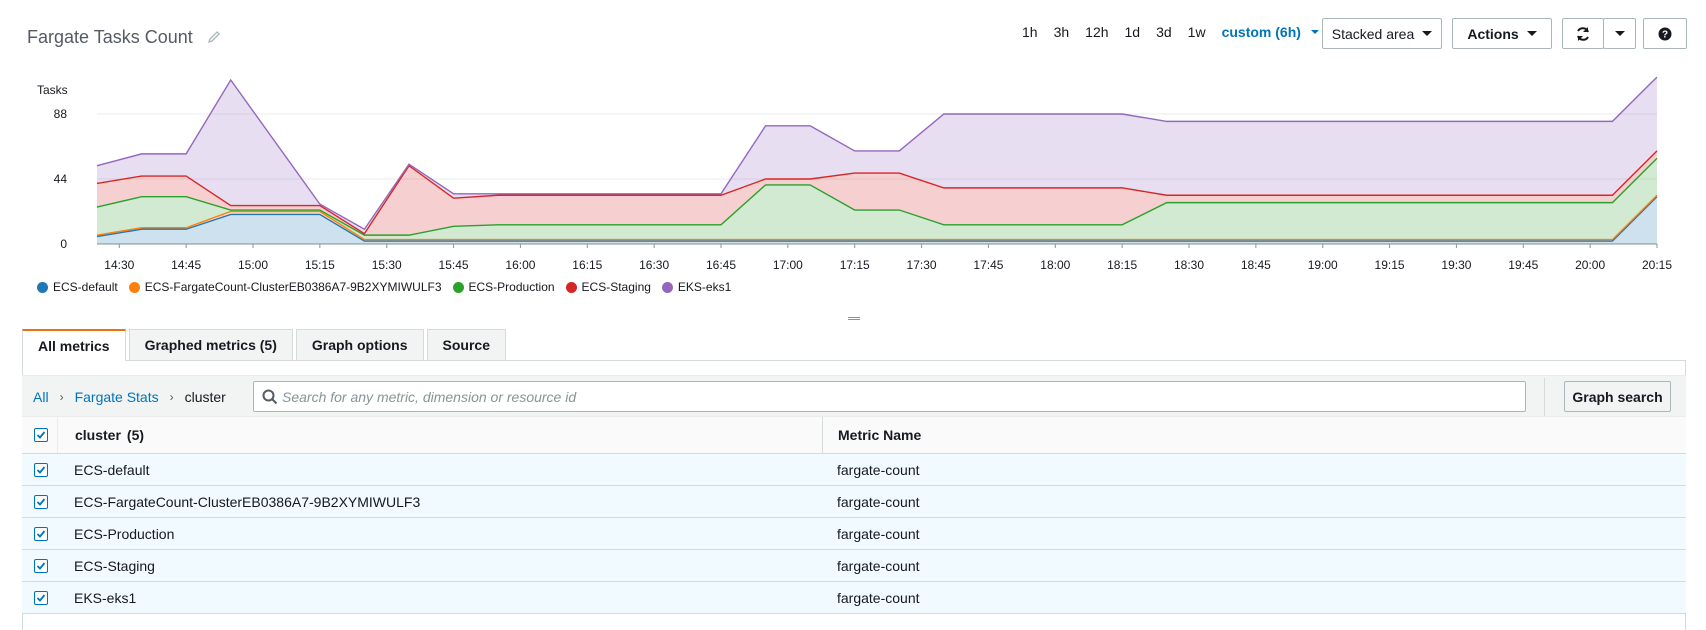 This screenshot has width=1706, height=630. What do you see at coordinates (116, 397) in the screenshot?
I see `breadcrumb-namespace: Fargate Stats` at bounding box center [116, 397].